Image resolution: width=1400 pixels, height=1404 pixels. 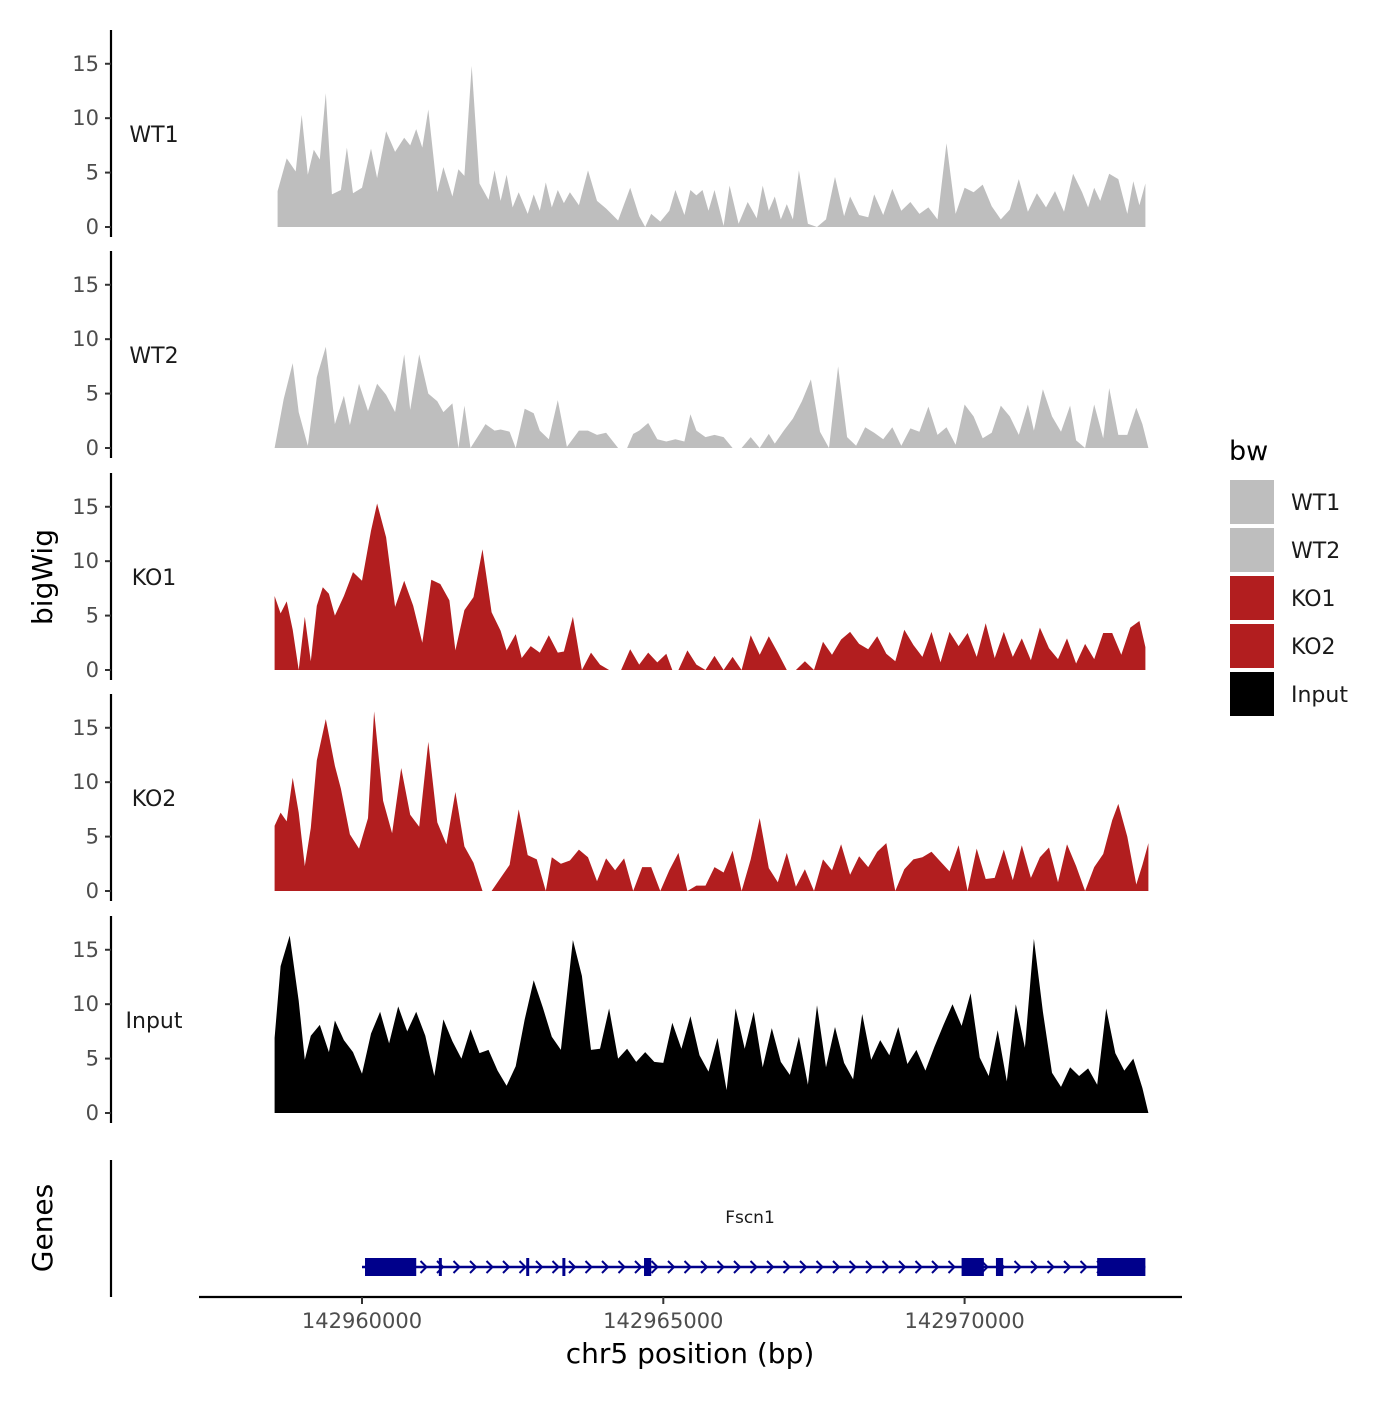 I want to click on y-tick-label-wt1-0: 0, so click(x=92, y=227).